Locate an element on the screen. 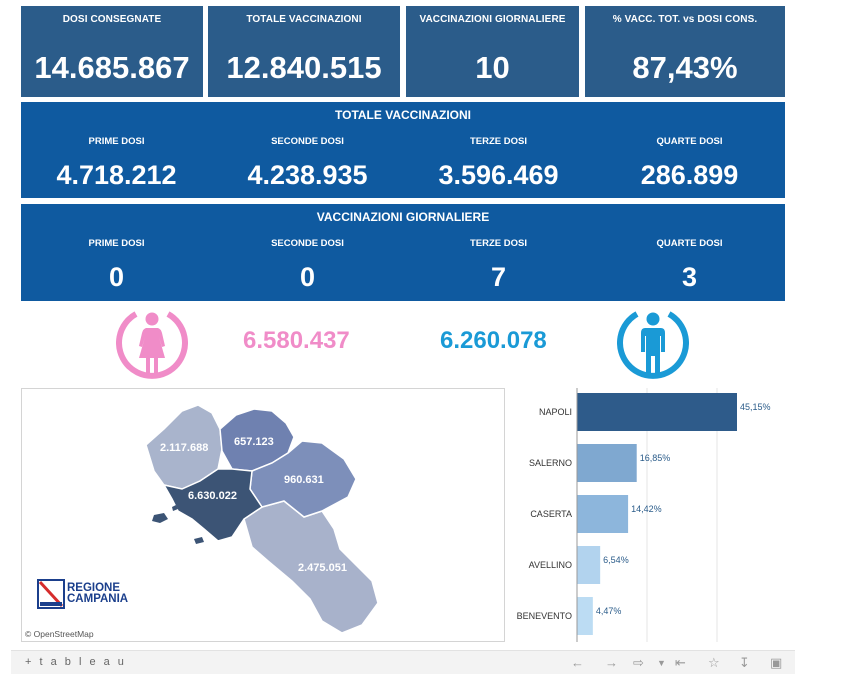 This screenshot has height=679, width=867. col-value: 286.899 is located at coordinates (689, 175).